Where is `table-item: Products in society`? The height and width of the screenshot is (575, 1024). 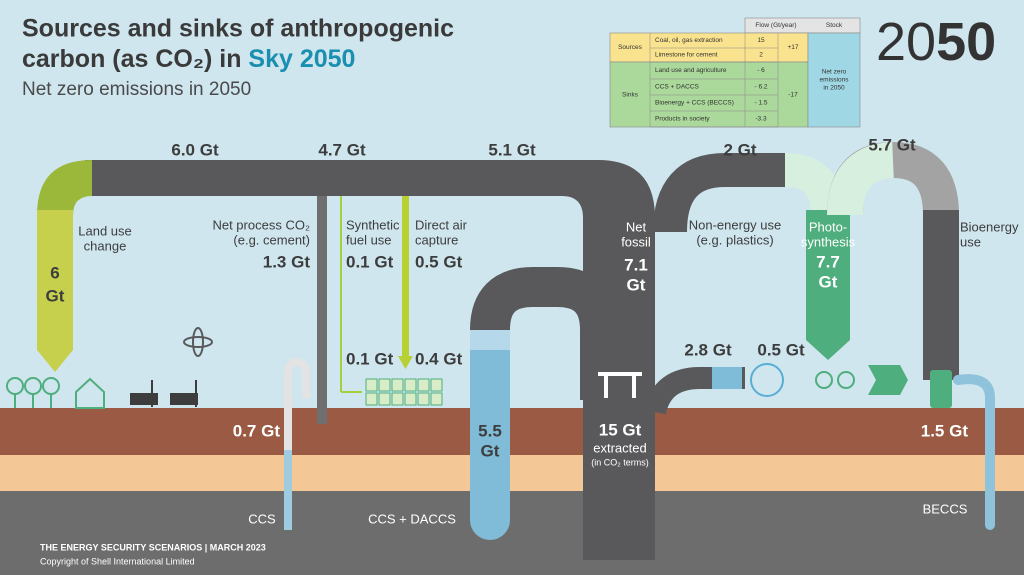
table-item: Products in society is located at coordinates (682, 119).